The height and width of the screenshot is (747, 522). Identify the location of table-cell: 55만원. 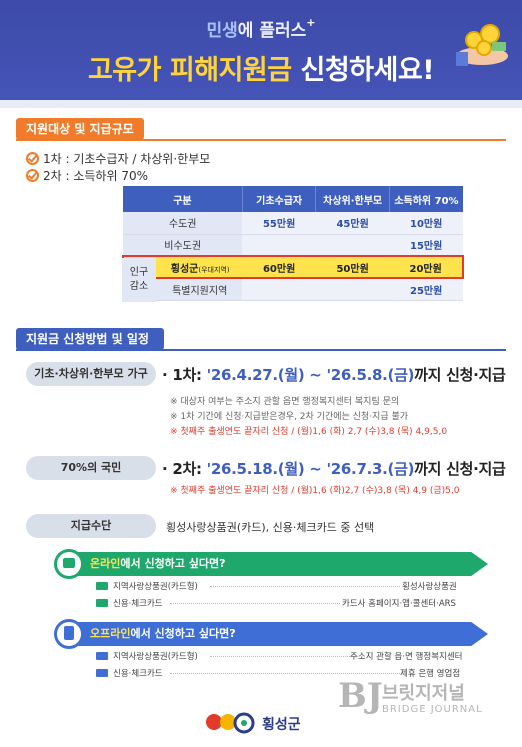
(279, 223).